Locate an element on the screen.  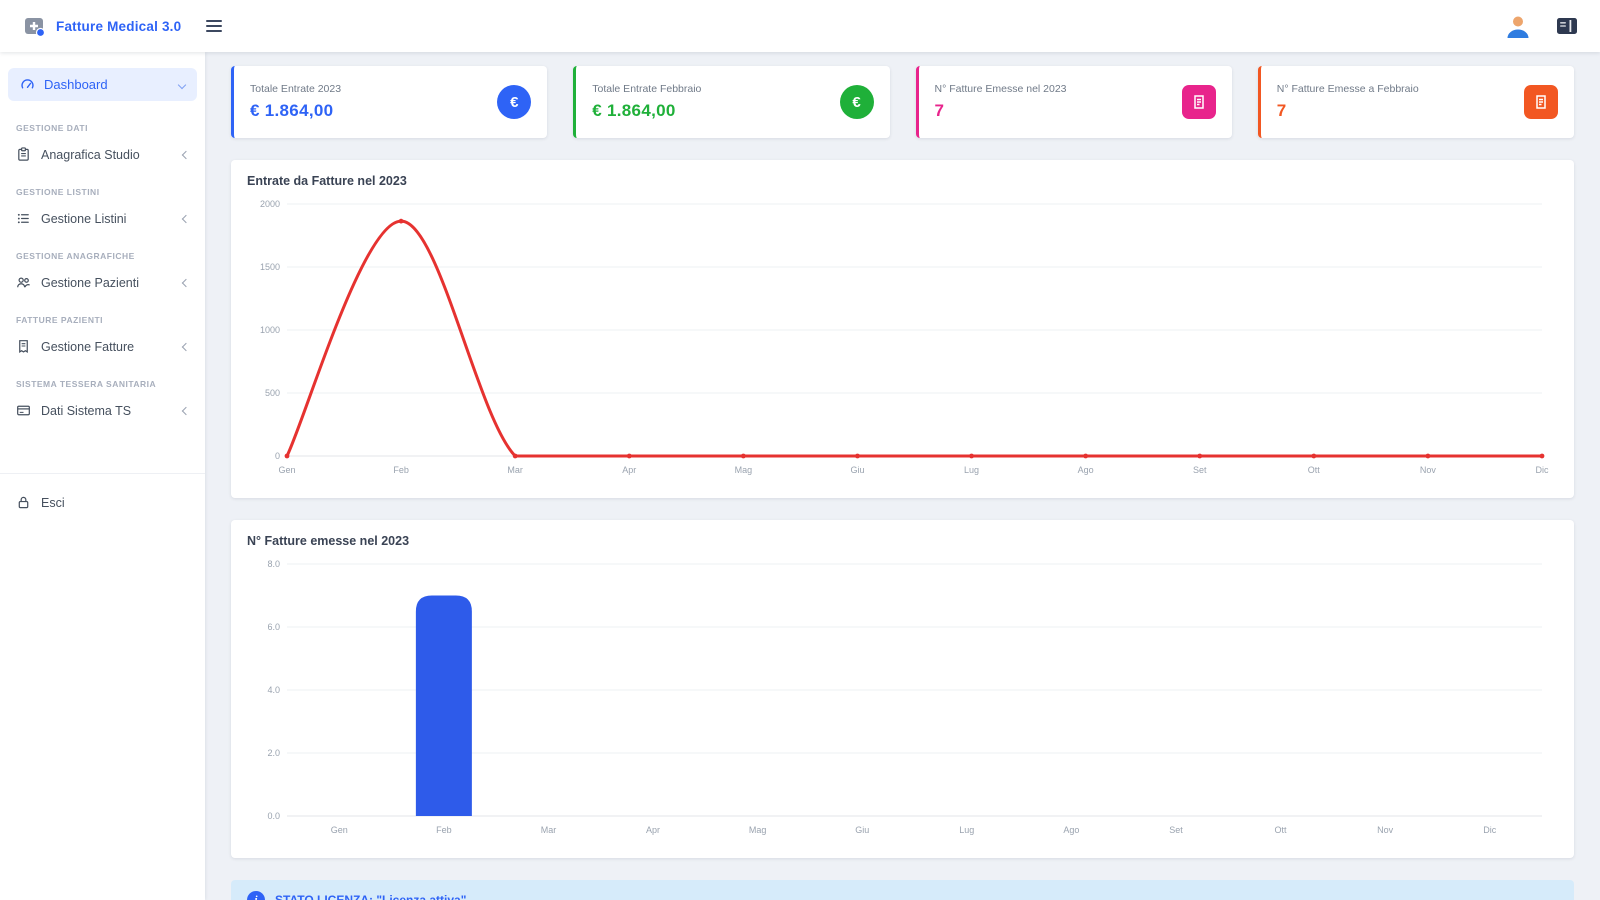
sidebar-heading: GESTIONE ANAGRAFICHE is located at coordinates (75, 256).